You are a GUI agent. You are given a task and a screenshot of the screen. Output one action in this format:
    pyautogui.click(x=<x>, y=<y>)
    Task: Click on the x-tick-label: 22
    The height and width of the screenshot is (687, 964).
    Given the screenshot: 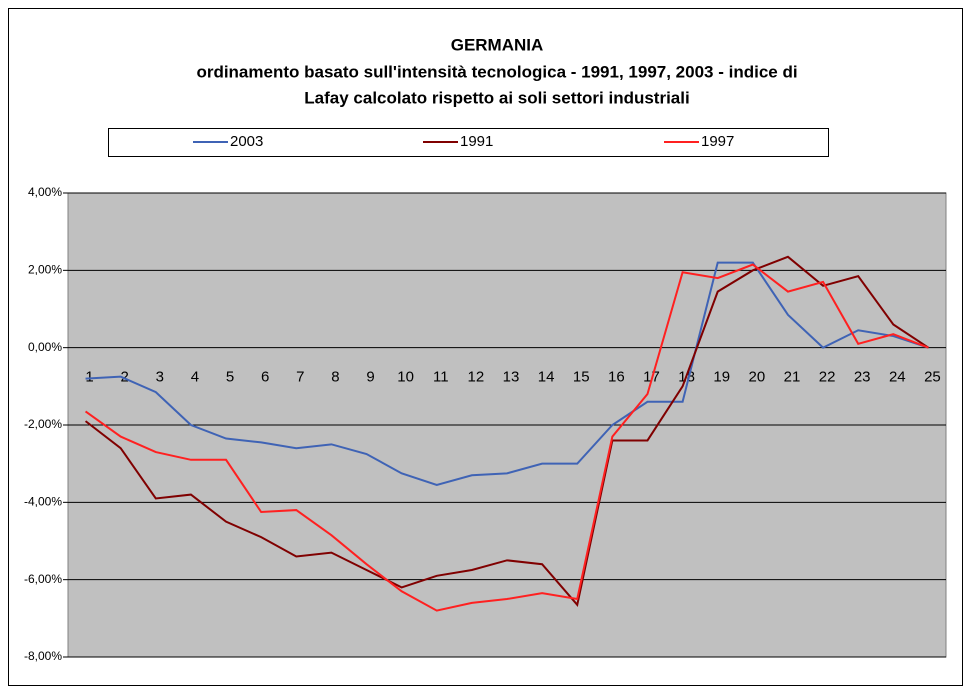 What is the action you would take?
    pyautogui.click(x=827, y=377)
    